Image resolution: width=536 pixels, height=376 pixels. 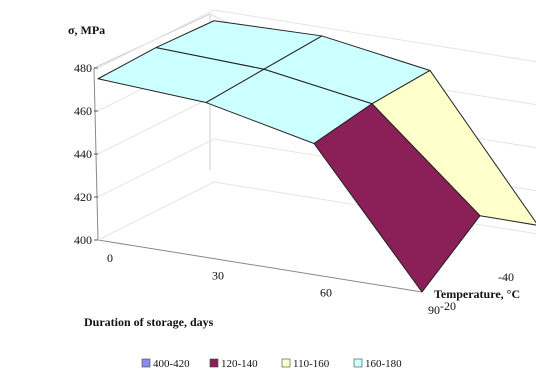 I want to click on y-axis-label: Temperature, °C, so click(x=477, y=294).